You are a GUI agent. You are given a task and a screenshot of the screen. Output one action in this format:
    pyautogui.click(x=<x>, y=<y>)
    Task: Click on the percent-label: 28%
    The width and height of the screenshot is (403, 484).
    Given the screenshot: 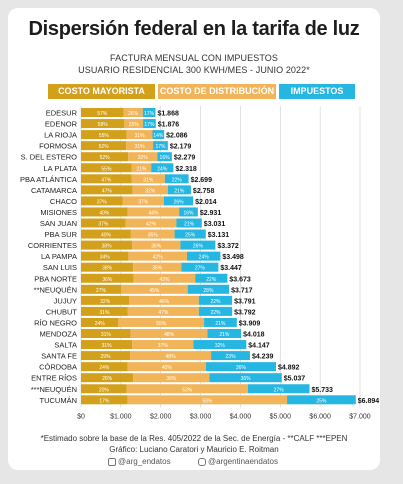 What is the action you would take?
    pyautogui.click(x=208, y=291)
    